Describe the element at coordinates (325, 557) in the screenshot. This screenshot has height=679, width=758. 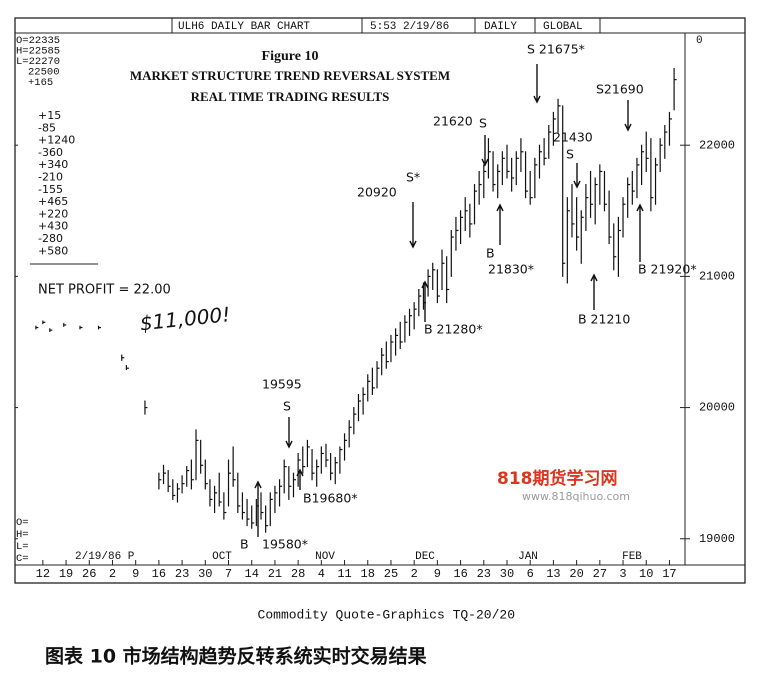
I see `month-label: NOV` at that location.